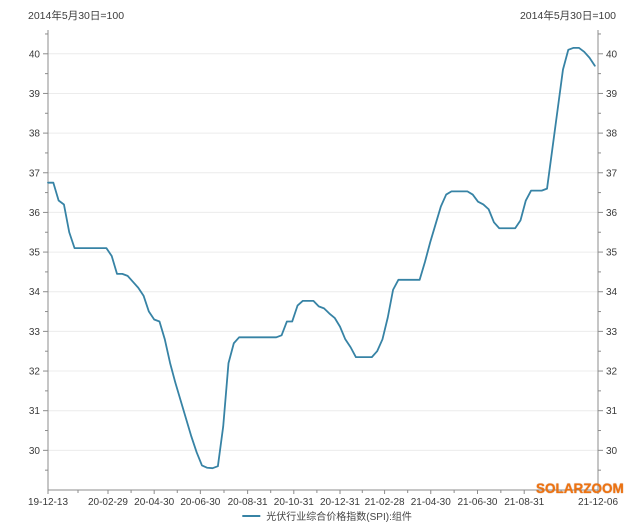  I want to click on svg-text: 20-04-30, so click(154, 502).